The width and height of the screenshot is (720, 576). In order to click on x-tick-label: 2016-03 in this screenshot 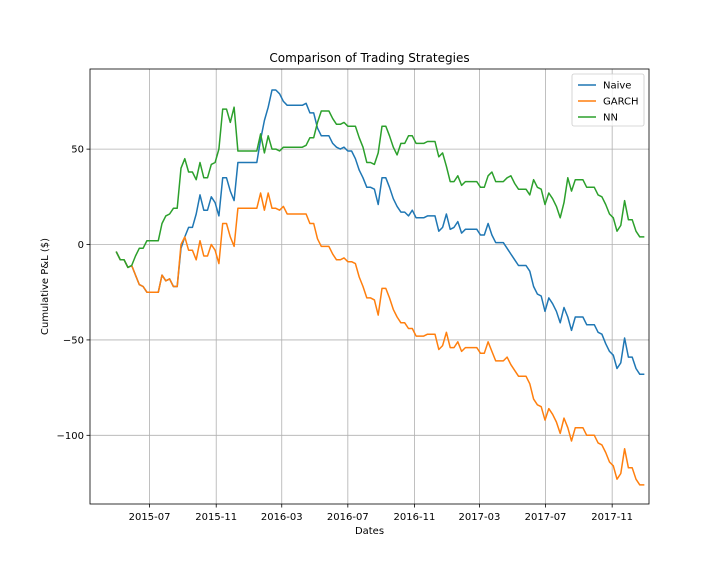, I will do `click(282, 517)`.